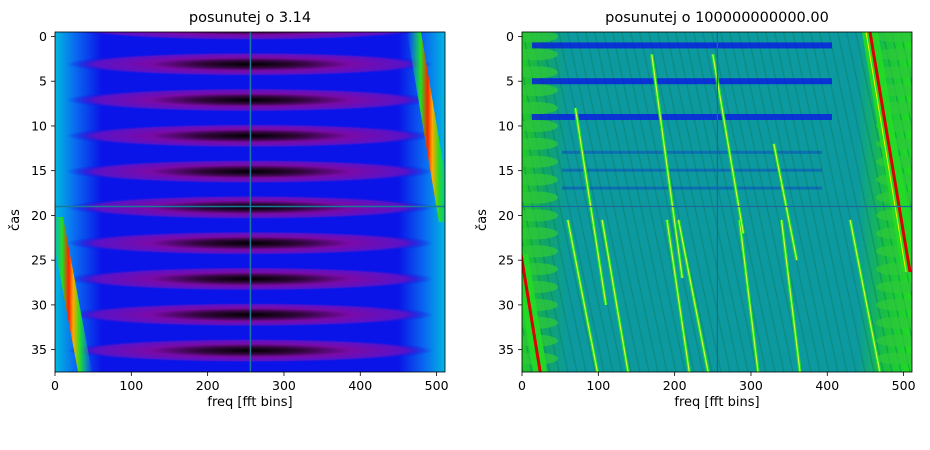  What do you see at coordinates (15, 220) in the screenshot?
I see `left-ylabel: čas` at bounding box center [15, 220].